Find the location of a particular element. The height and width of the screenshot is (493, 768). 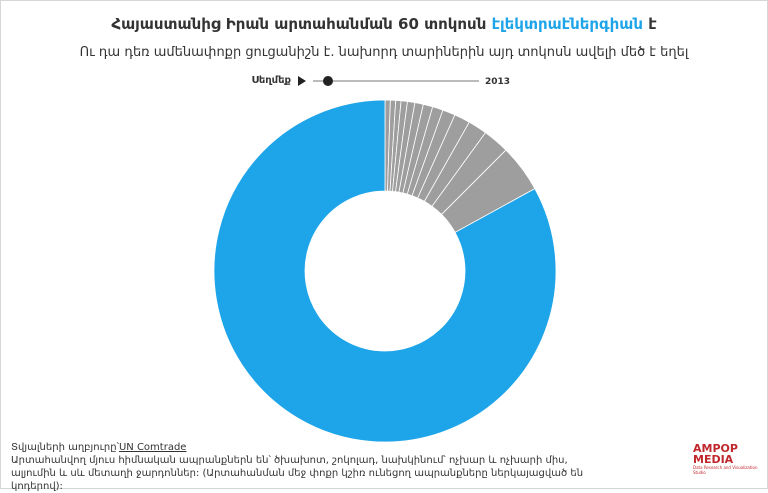

play-button is located at coordinates (302, 81).